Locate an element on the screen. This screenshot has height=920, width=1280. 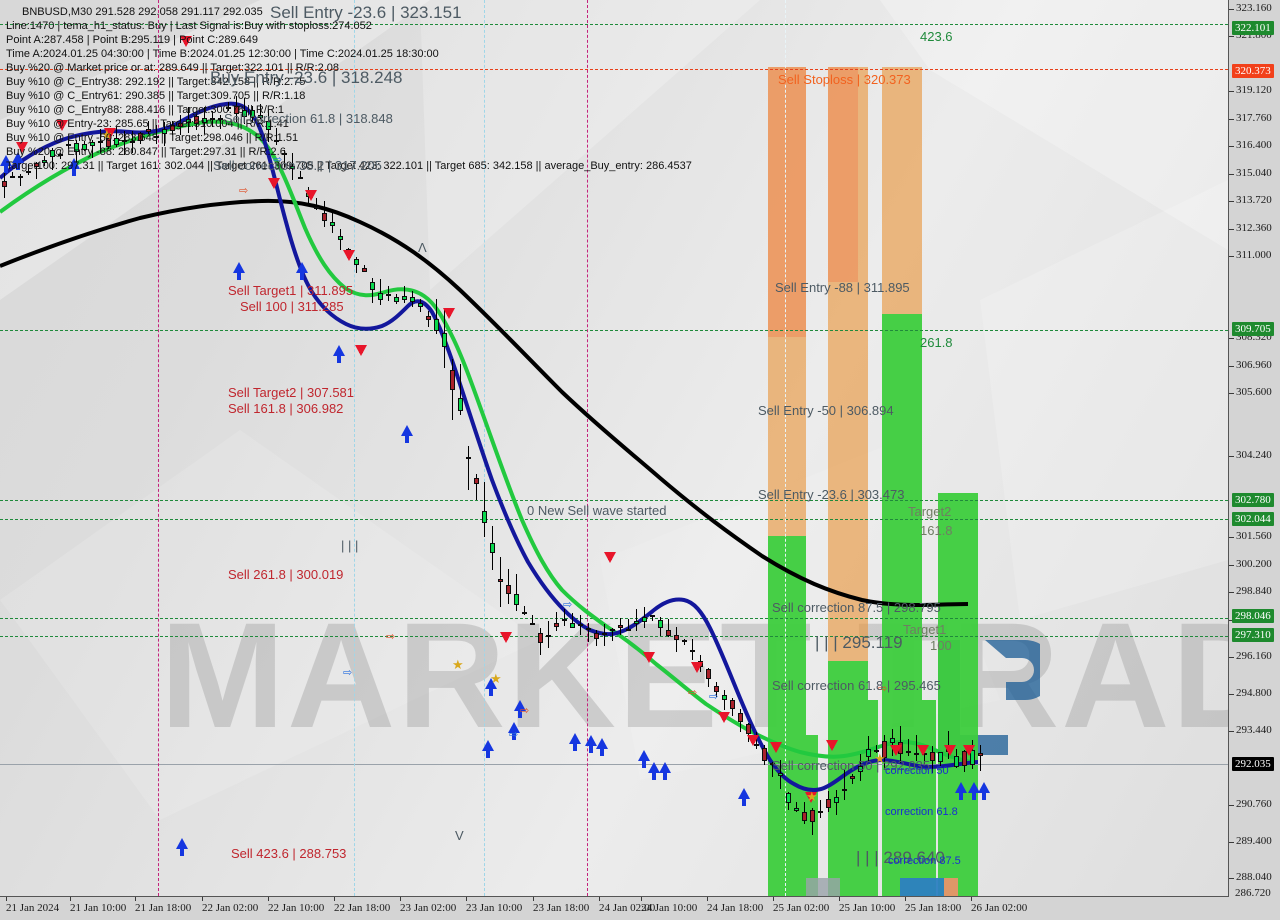
annotation-sell-corr-50: Sell correction 50 | 292.035 is located at coordinates (851, 765).